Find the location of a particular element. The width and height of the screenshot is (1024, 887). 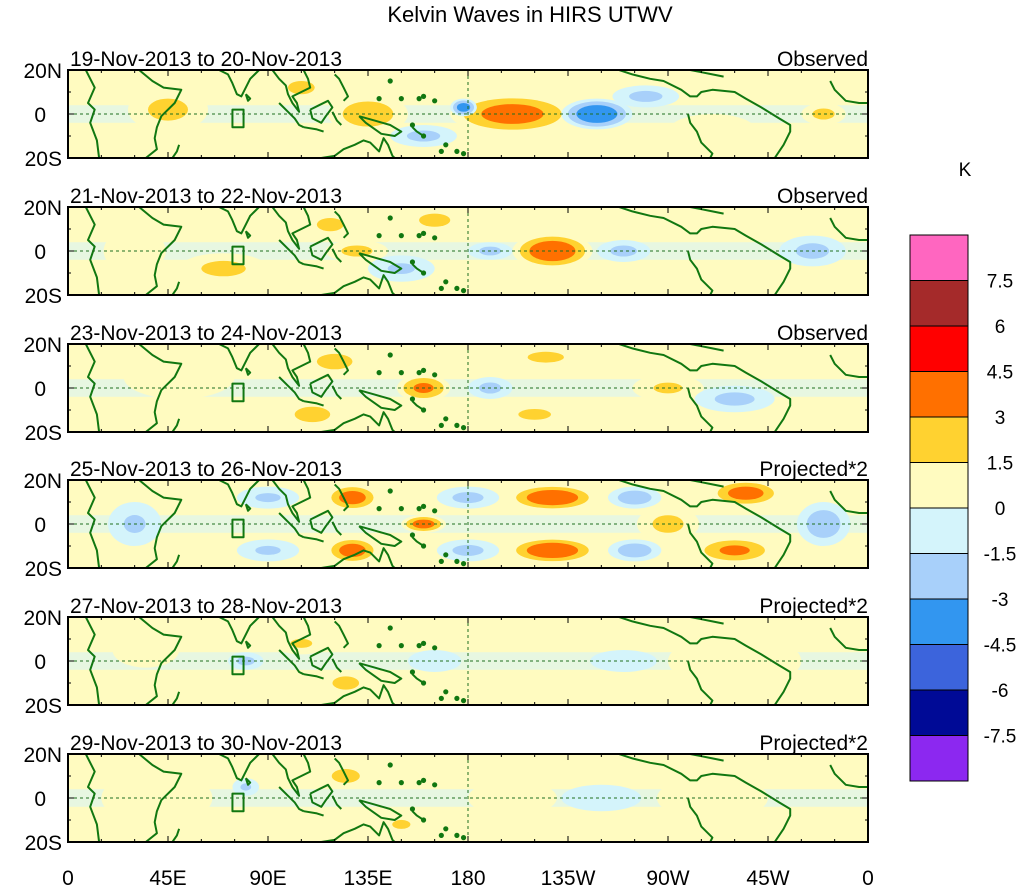

panel-type-label: Projected*2 is located at coordinates (813, 469).